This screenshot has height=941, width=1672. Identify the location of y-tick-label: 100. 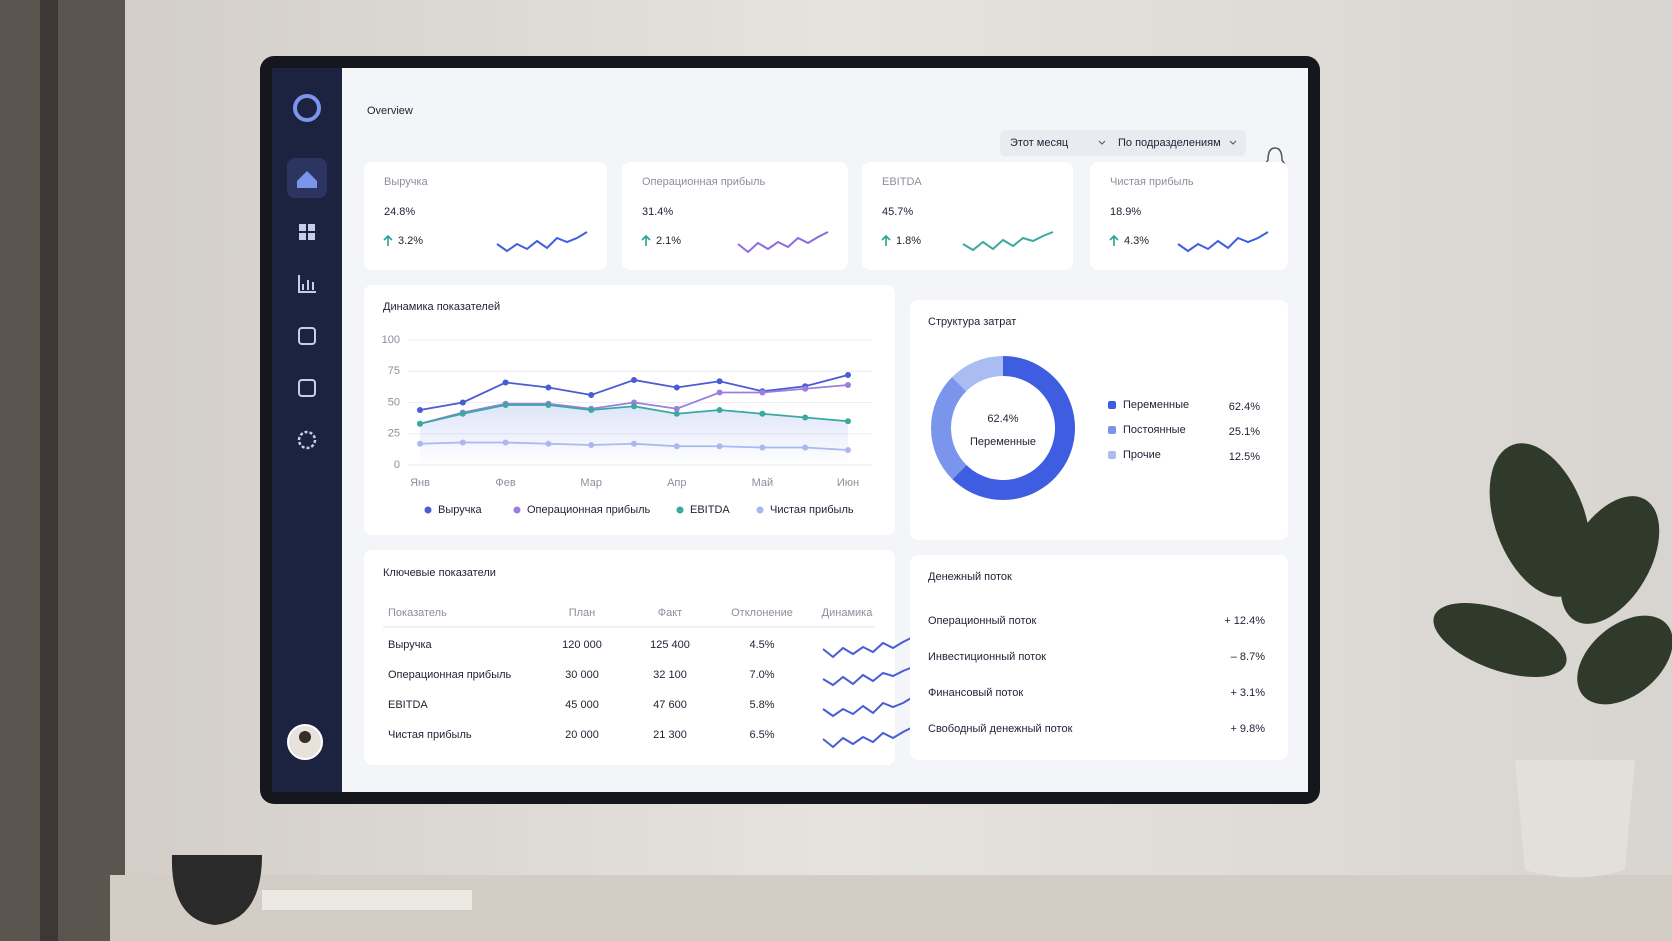
(391, 340).